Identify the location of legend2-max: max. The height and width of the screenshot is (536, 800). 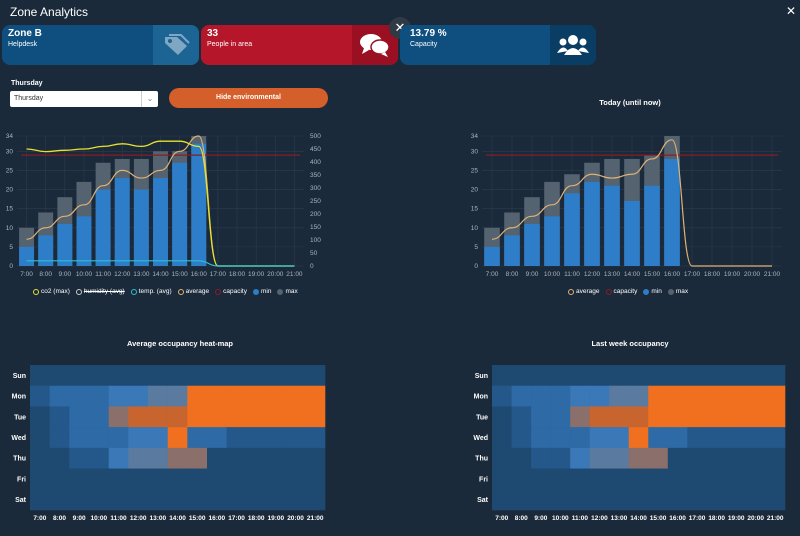
(677, 291).